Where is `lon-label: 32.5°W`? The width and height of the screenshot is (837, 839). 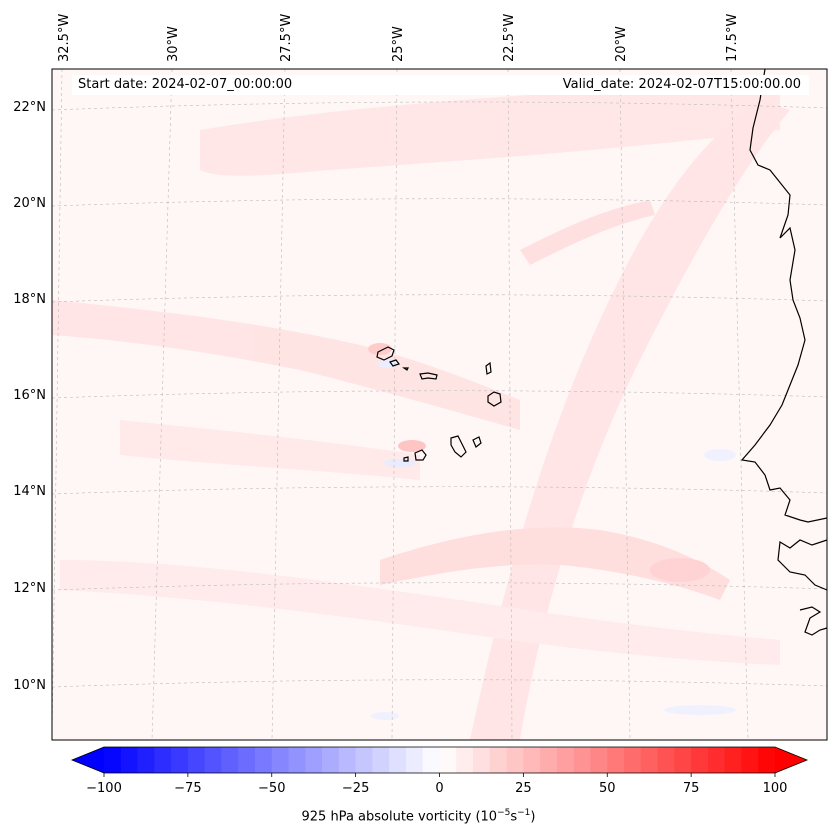
lon-label: 32.5°W is located at coordinates (64, 38).